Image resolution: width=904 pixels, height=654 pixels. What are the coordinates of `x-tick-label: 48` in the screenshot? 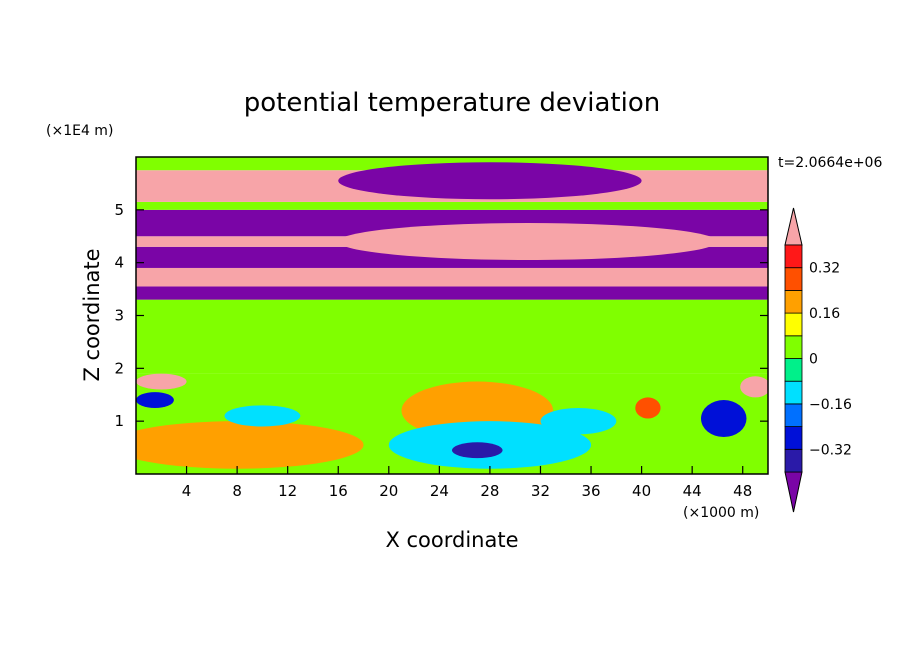 It's located at (742, 491).